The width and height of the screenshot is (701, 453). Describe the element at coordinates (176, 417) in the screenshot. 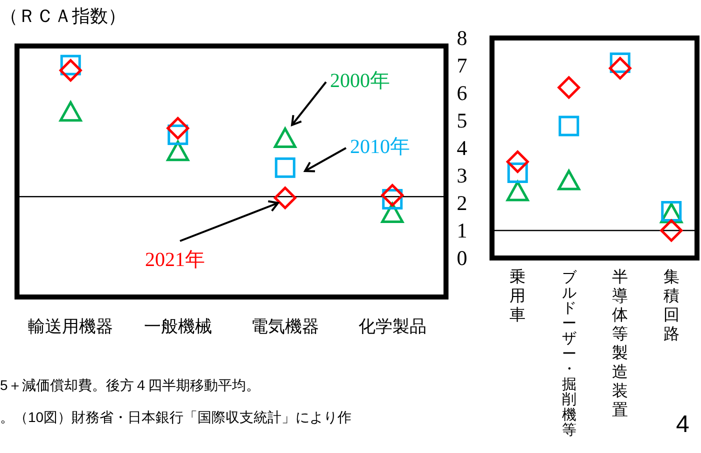

I see `text: 。（10図）財務省・日本銀行「国際収支統計」により作` at that location.